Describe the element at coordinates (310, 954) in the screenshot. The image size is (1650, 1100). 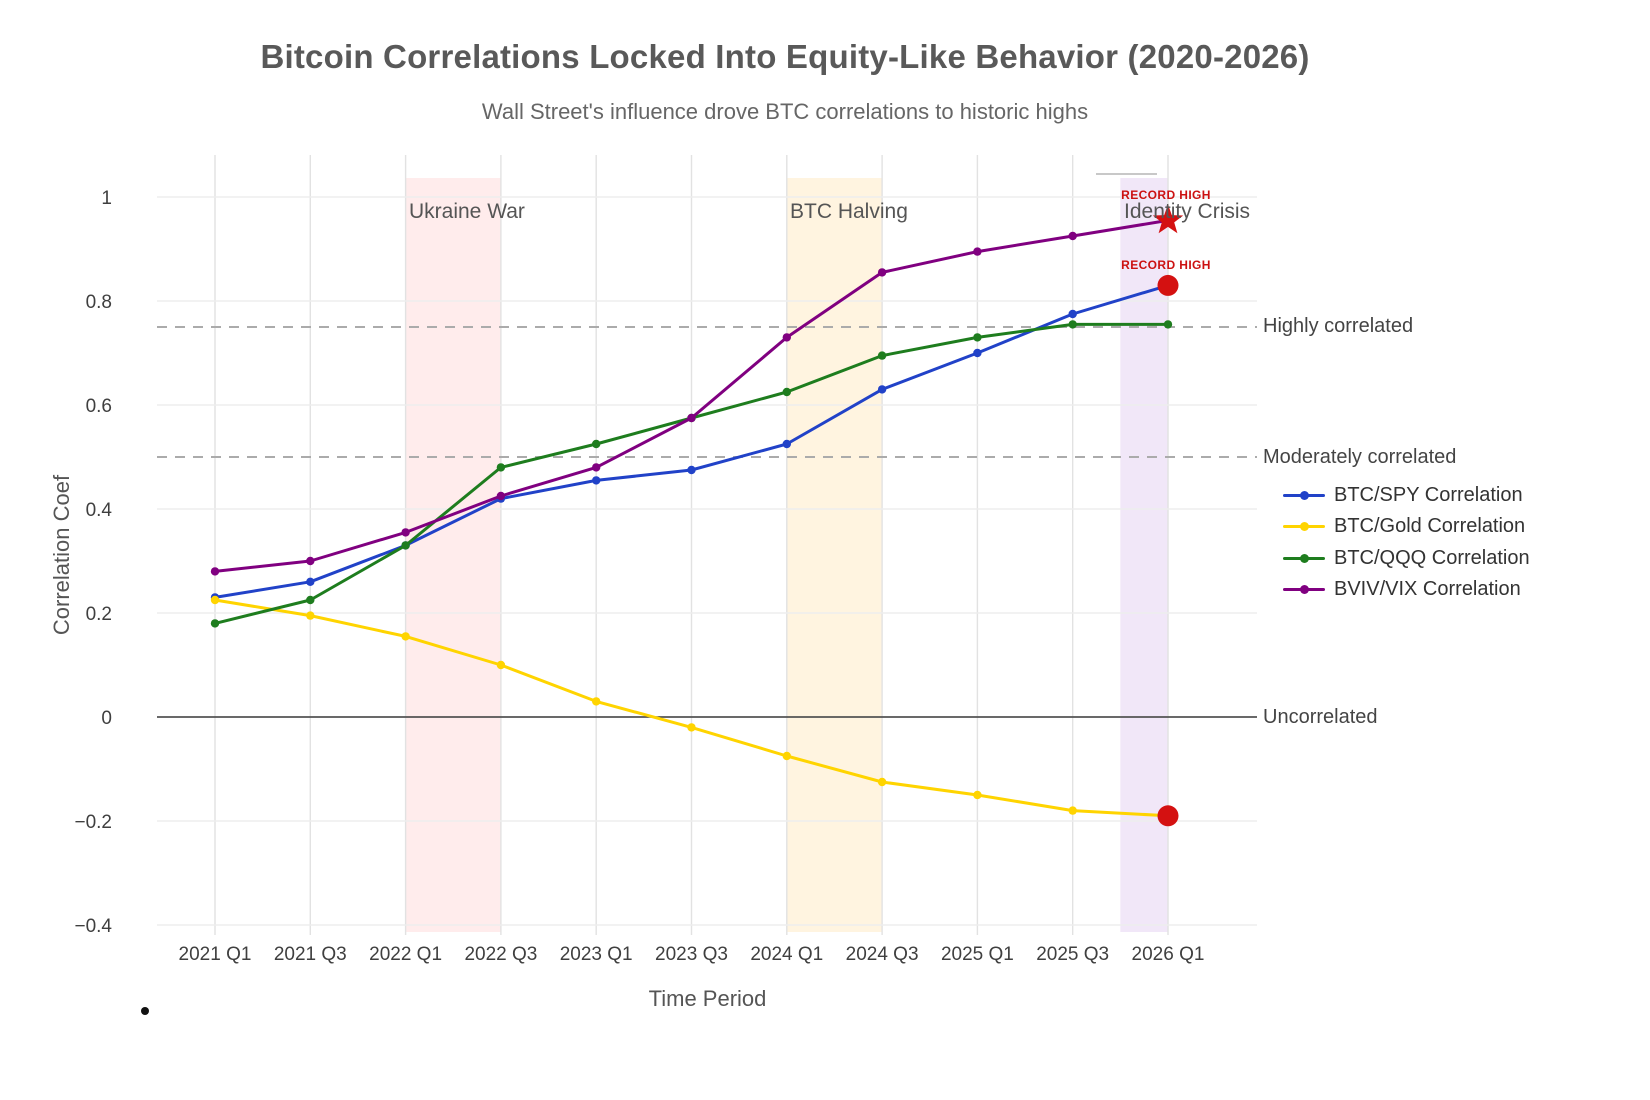
I see `svg-text: 2021 Q3` at that location.